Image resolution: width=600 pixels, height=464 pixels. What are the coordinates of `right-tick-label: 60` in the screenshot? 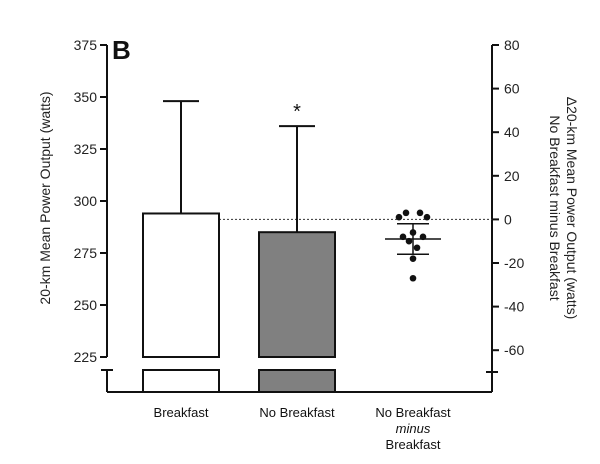 It's located at (512, 89).